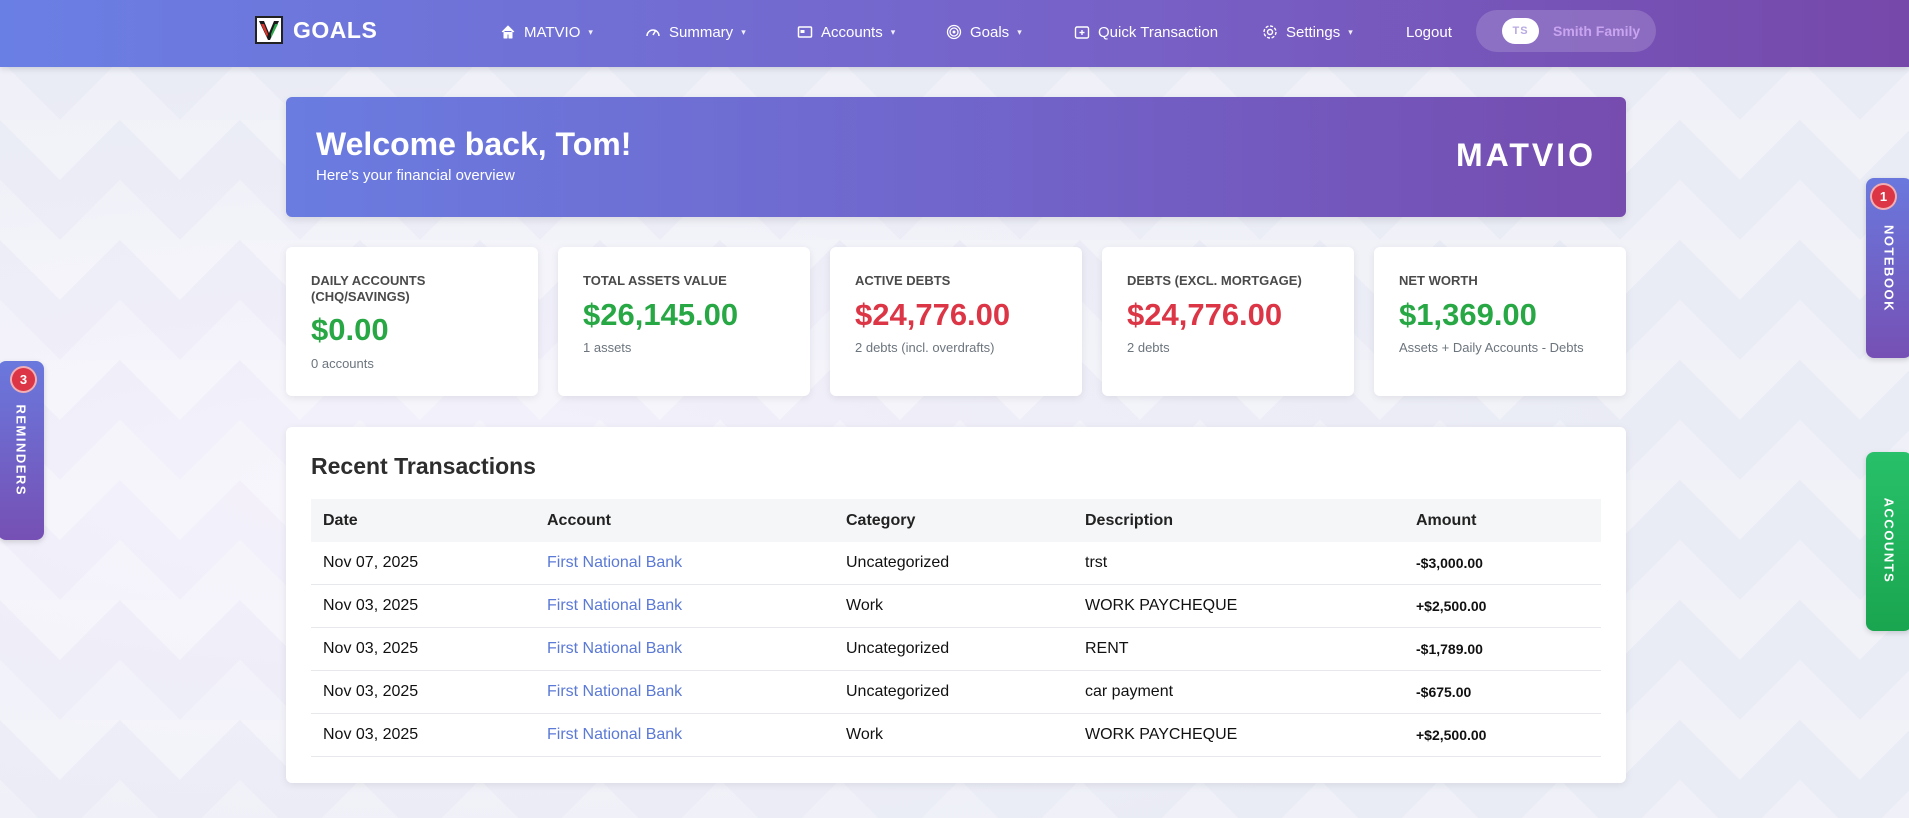  I want to click on stat-label: ACTIVE DEBTS, so click(903, 280).